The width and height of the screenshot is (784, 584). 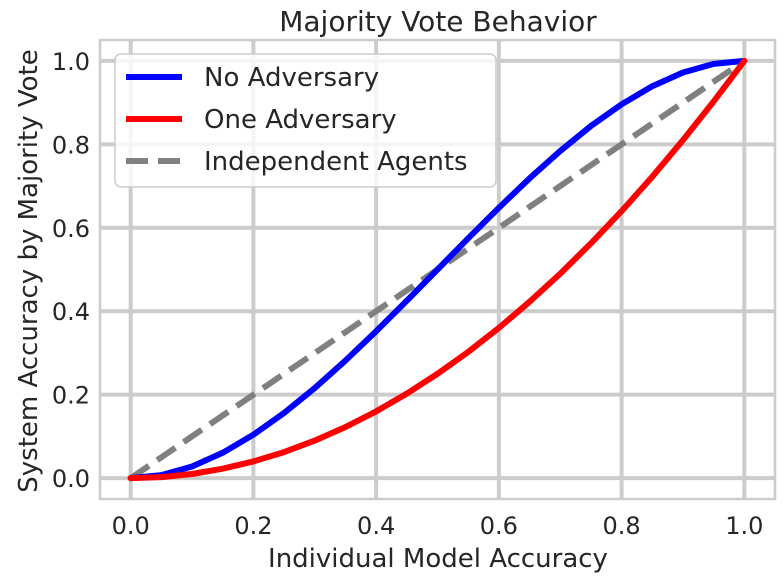 I want to click on y-tick-label: 0.6, so click(x=71, y=229).